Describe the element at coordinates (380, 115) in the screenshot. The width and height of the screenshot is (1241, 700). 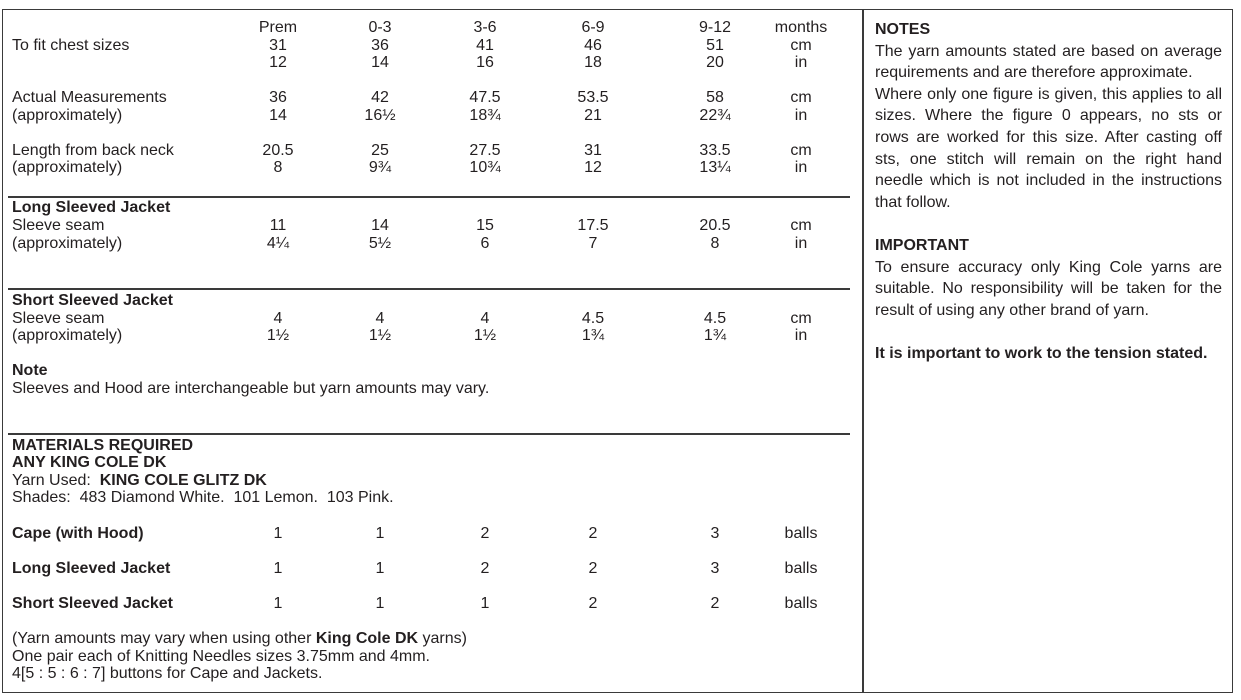
I see `cell-value: 16½` at that location.